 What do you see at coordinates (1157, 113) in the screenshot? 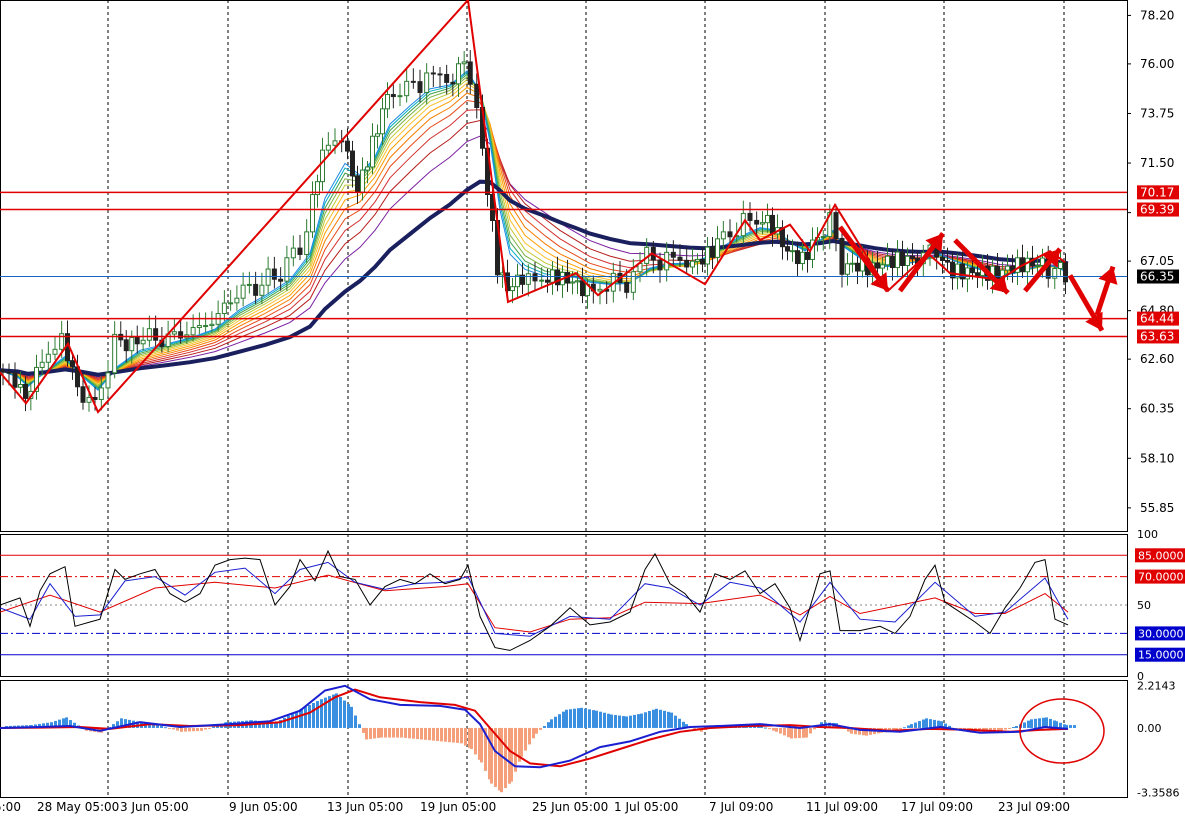
I see `y-tick-label: 73.75` at bounding box center [1157, 113].